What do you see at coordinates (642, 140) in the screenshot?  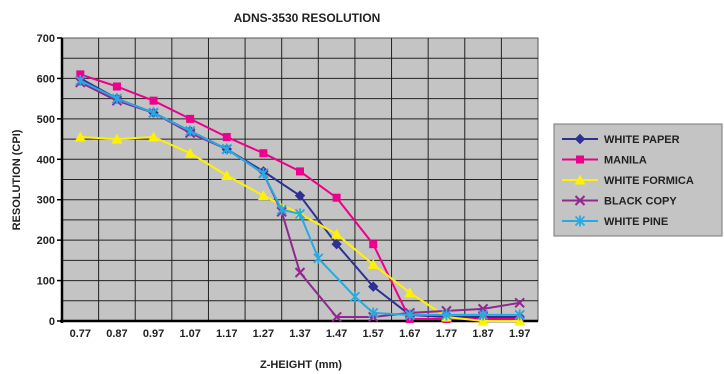 I see `legend-label: WHITE PAPER` at bounding box center [642, 140].